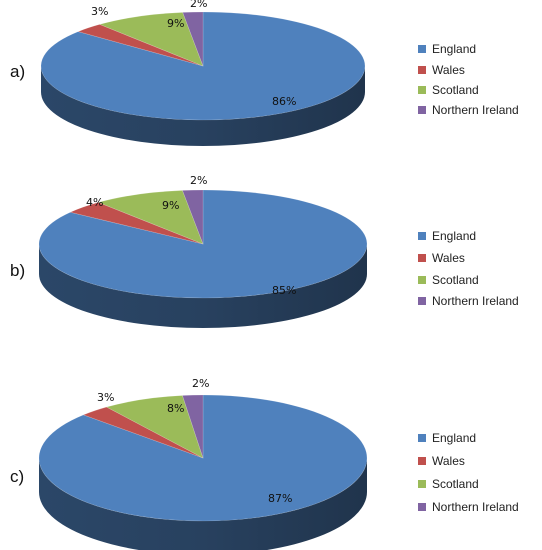 This screenshot has height=550, width=542. Describe the element at coordinates (284, 290) in the screenshot. I see `data-label-england: 85%` at that location.